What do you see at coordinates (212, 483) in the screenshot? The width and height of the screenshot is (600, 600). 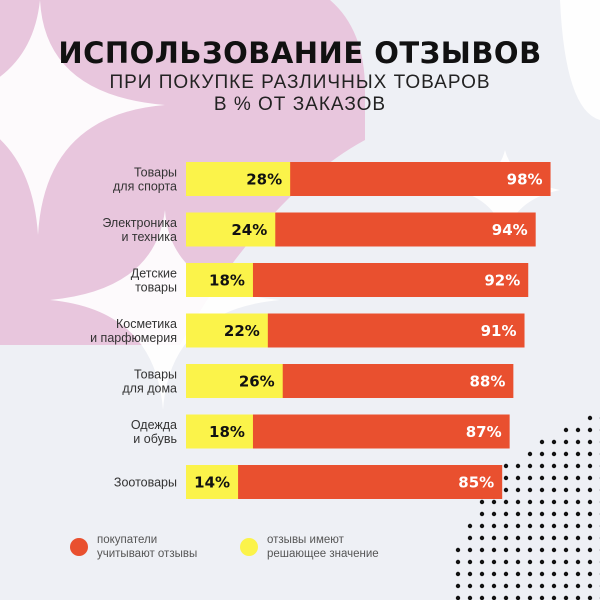 I see `bar-value-label-yellow: 14%` at bounding box center [212, 483].